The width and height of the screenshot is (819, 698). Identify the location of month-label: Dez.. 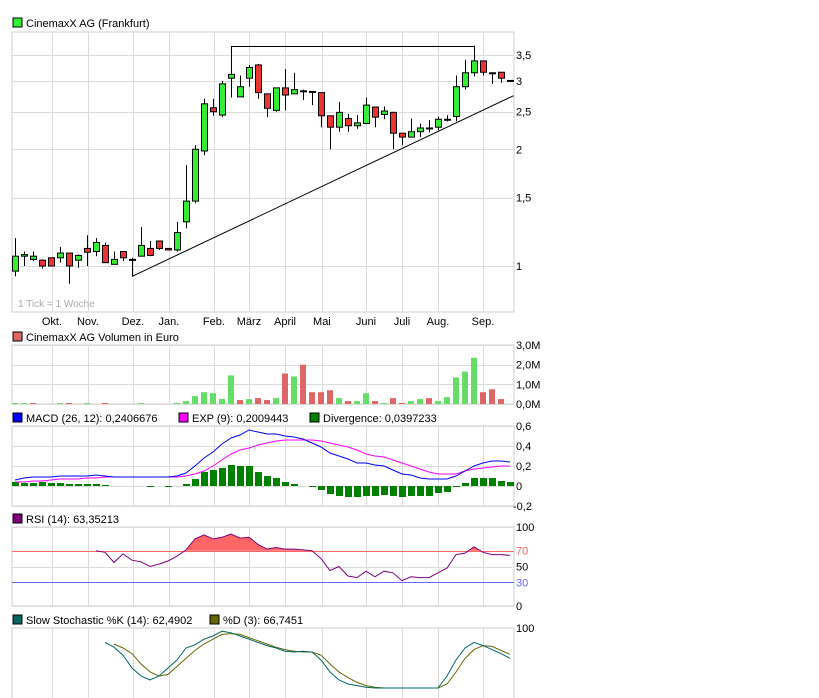
(133, 322).